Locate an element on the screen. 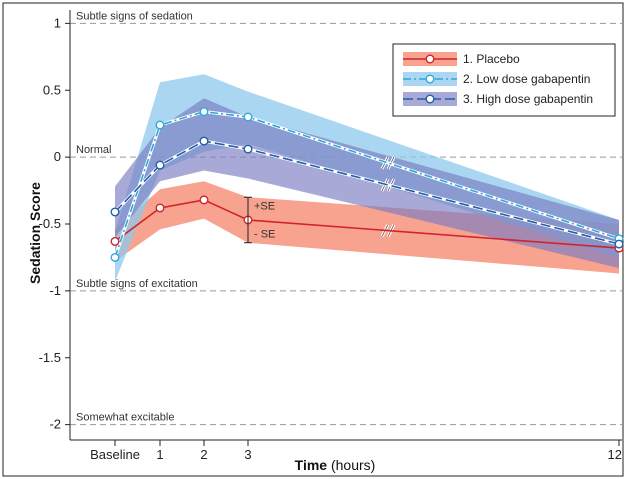 The width and height of the screenshot is (627, 479). legend-marker-low is located at coordinates (430, 79).